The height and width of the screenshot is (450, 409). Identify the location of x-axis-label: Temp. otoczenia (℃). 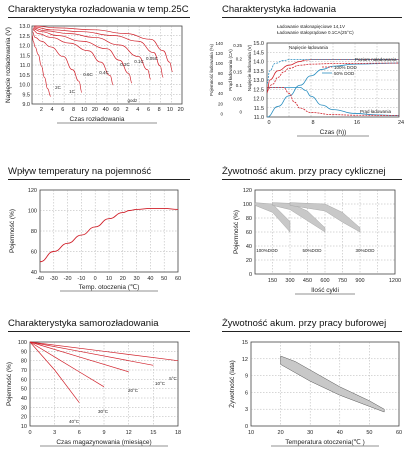
(109, 287).